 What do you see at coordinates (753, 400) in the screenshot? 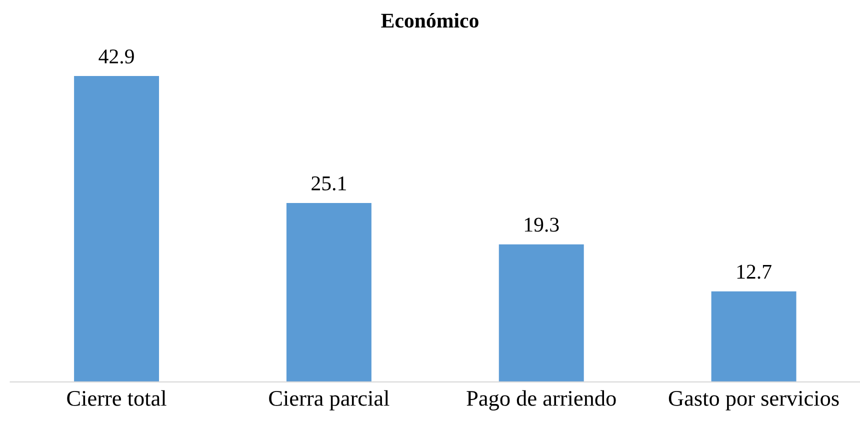
I see `x-tick-label: Gasto por servicios` at bounding box center [753, 400].